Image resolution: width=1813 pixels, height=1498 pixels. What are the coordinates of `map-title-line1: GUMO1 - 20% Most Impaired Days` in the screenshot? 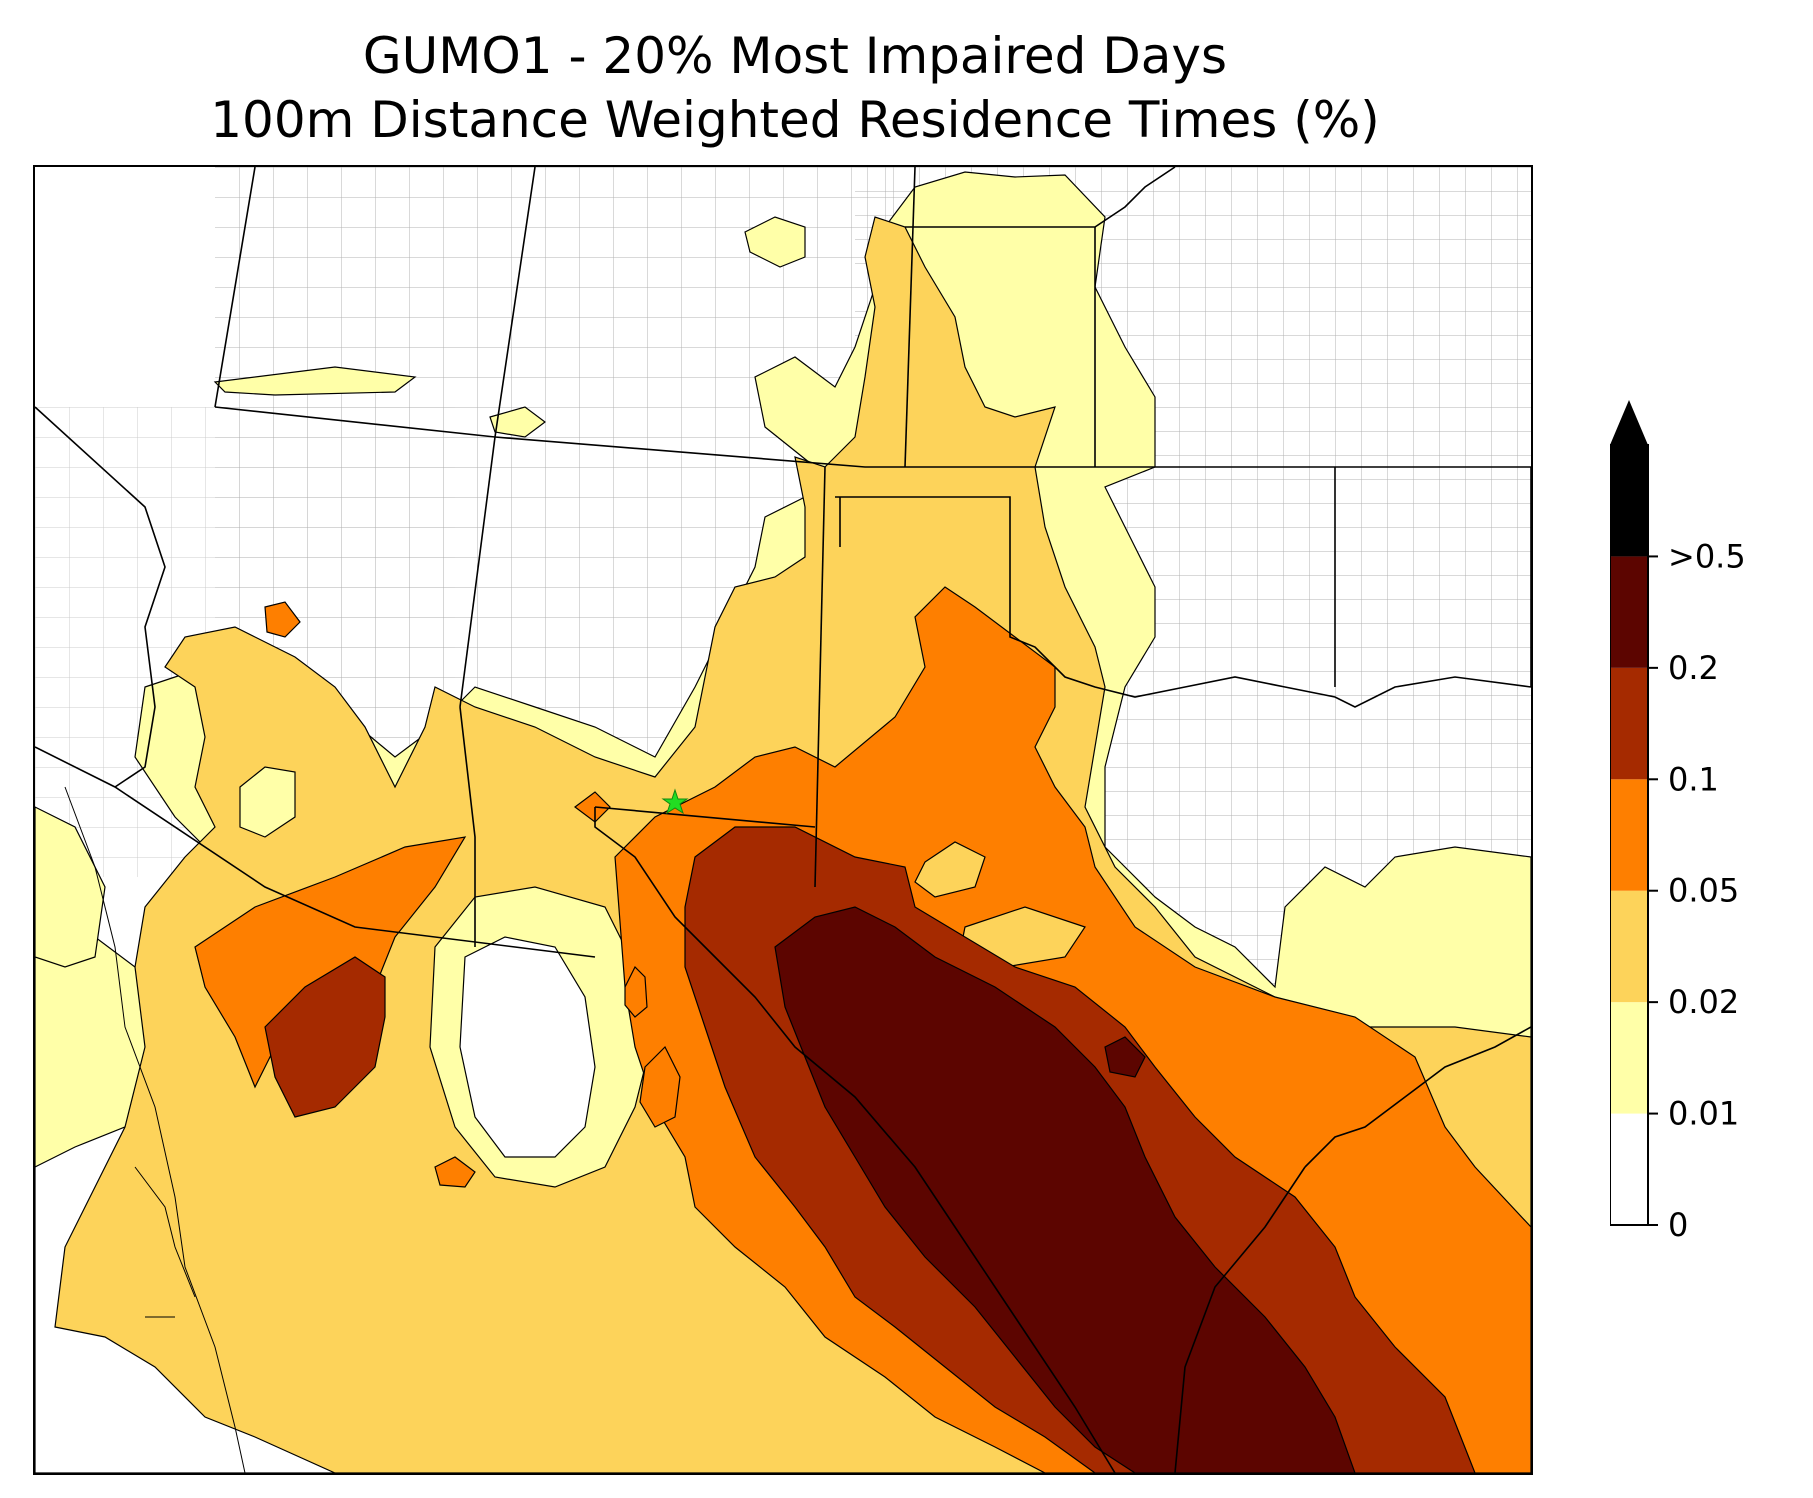 It's located at (795, 56).